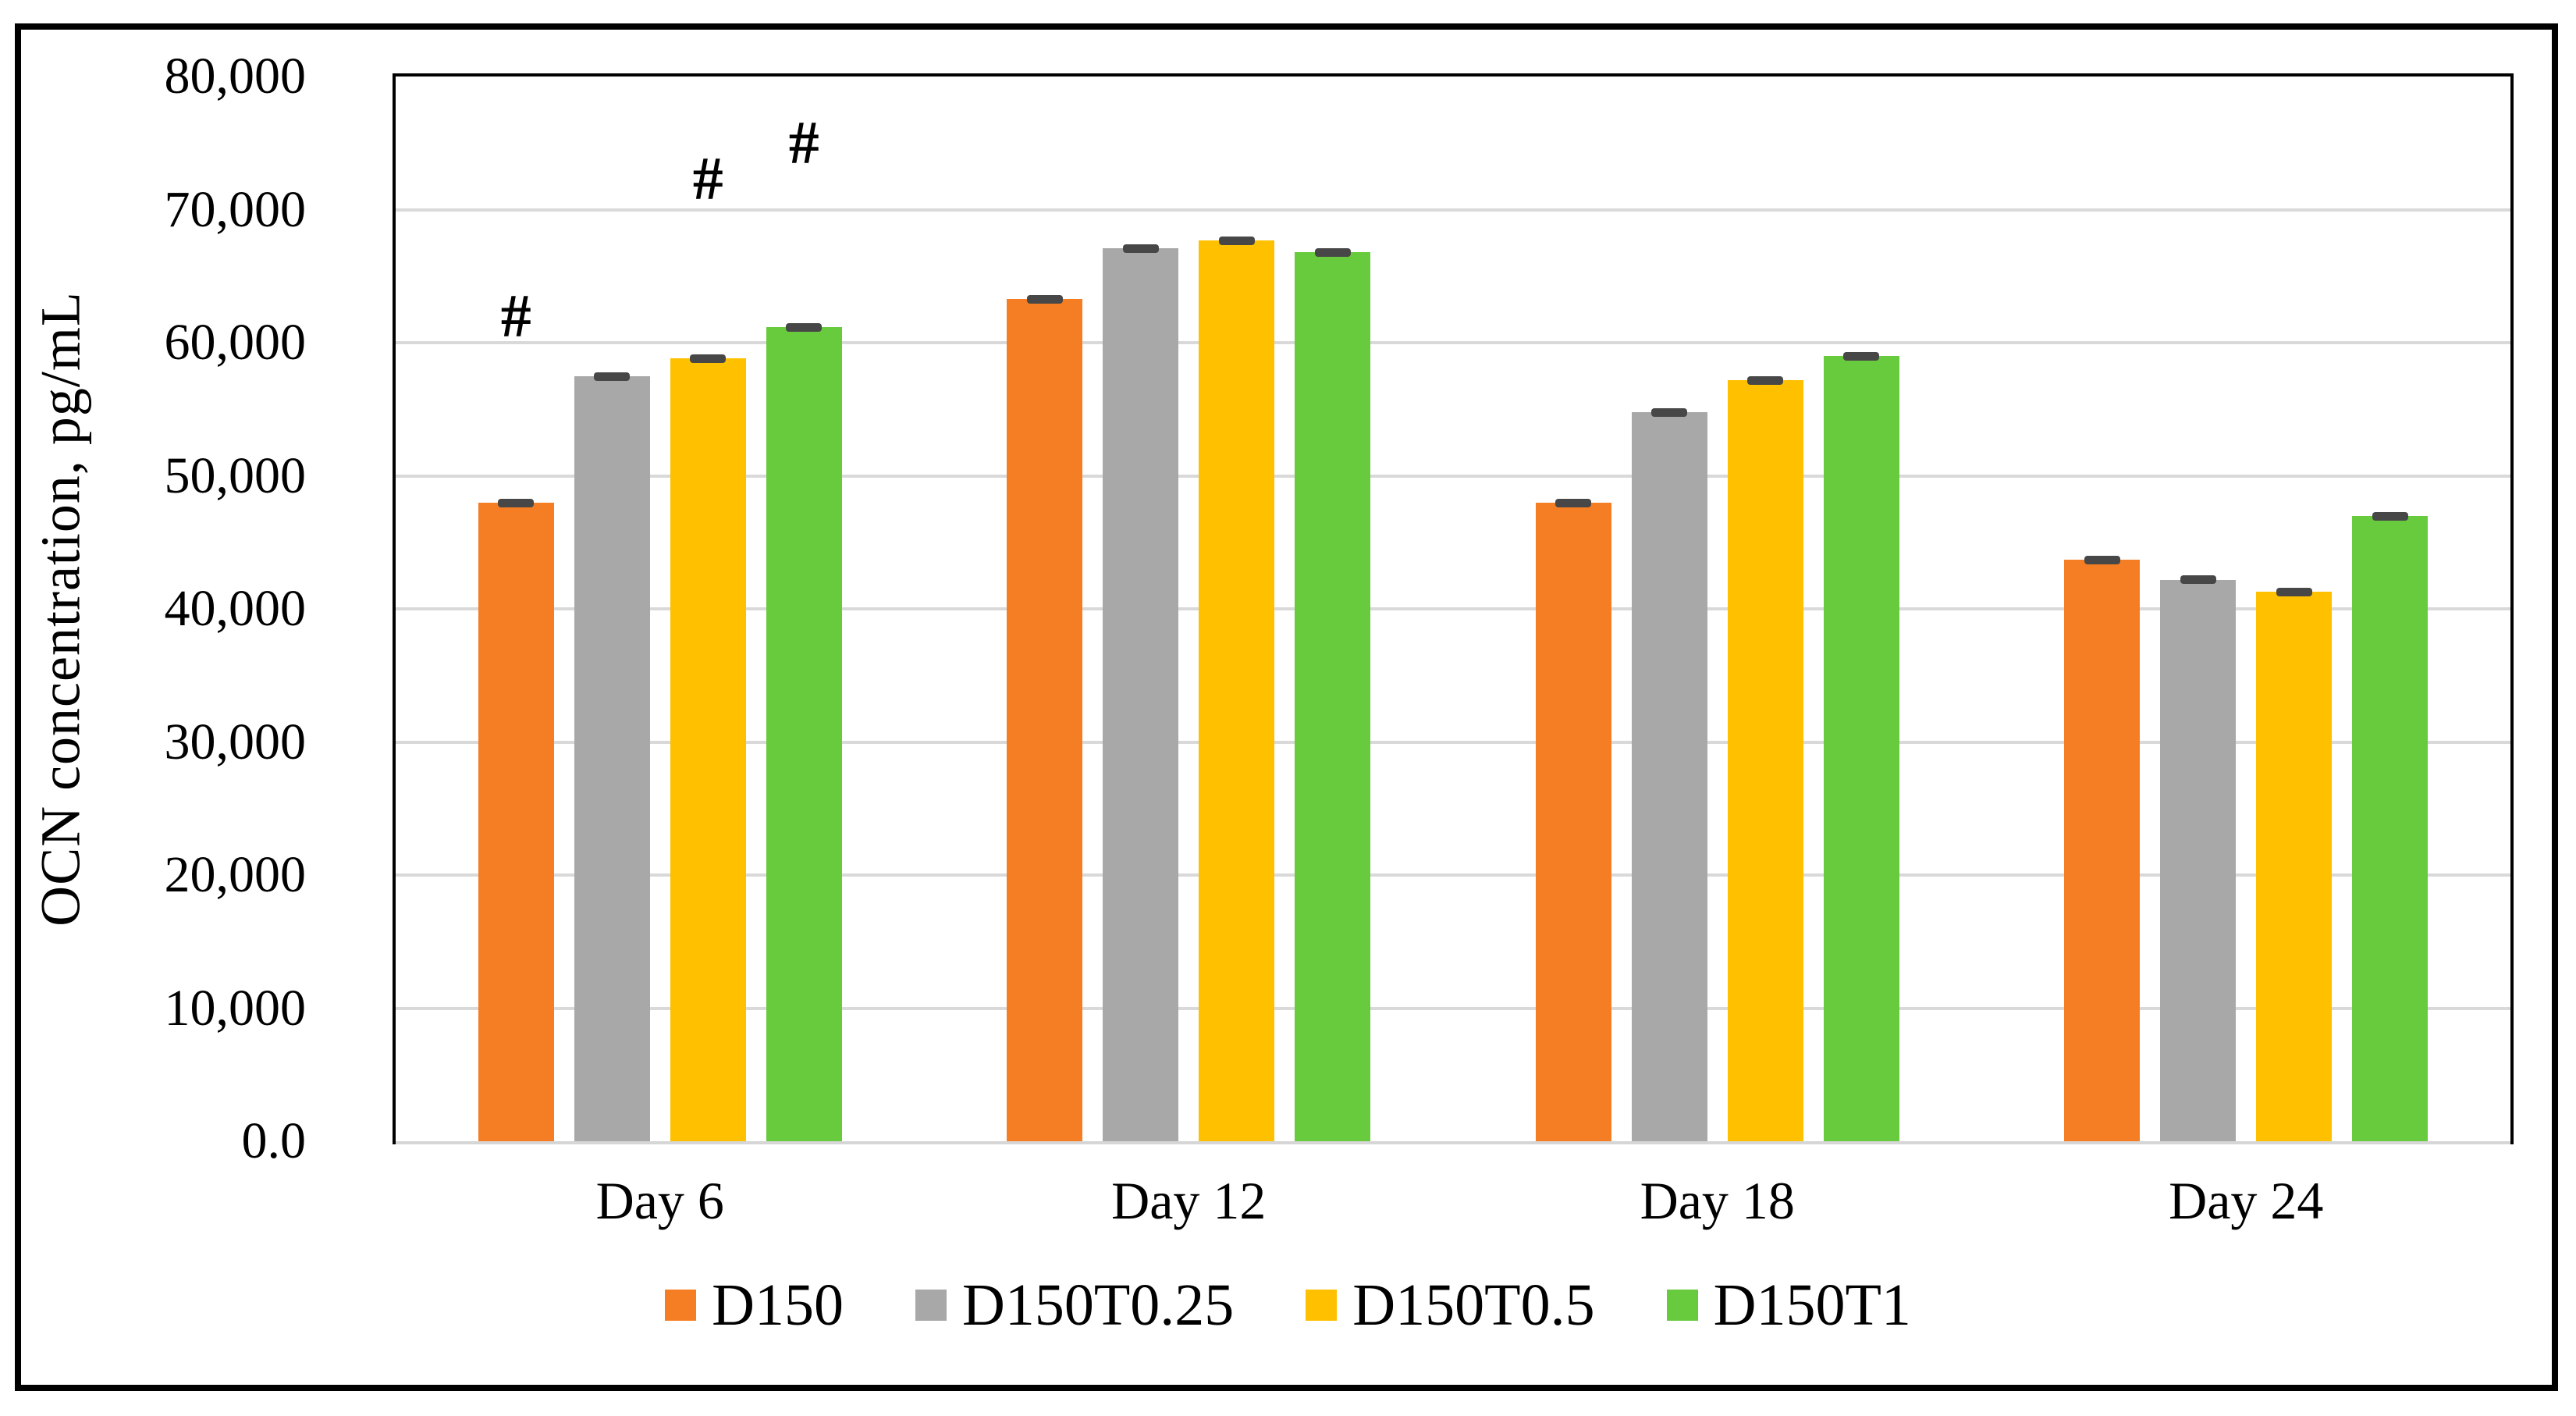 The height and width of the screenshot is (1416, 2576). I want to click on bar-D150T0.25-day-12, so click(1141, 694).